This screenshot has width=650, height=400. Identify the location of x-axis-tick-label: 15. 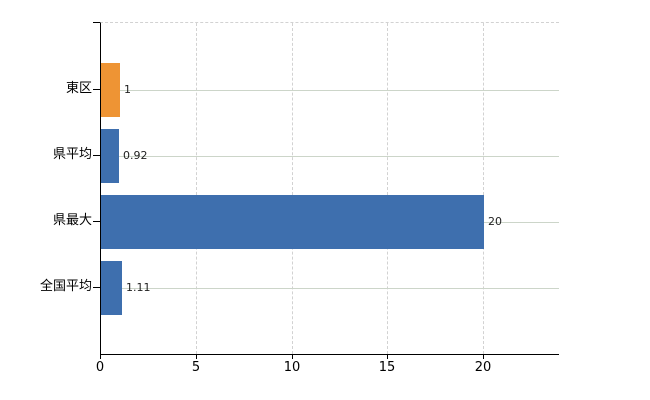
(387, 367).